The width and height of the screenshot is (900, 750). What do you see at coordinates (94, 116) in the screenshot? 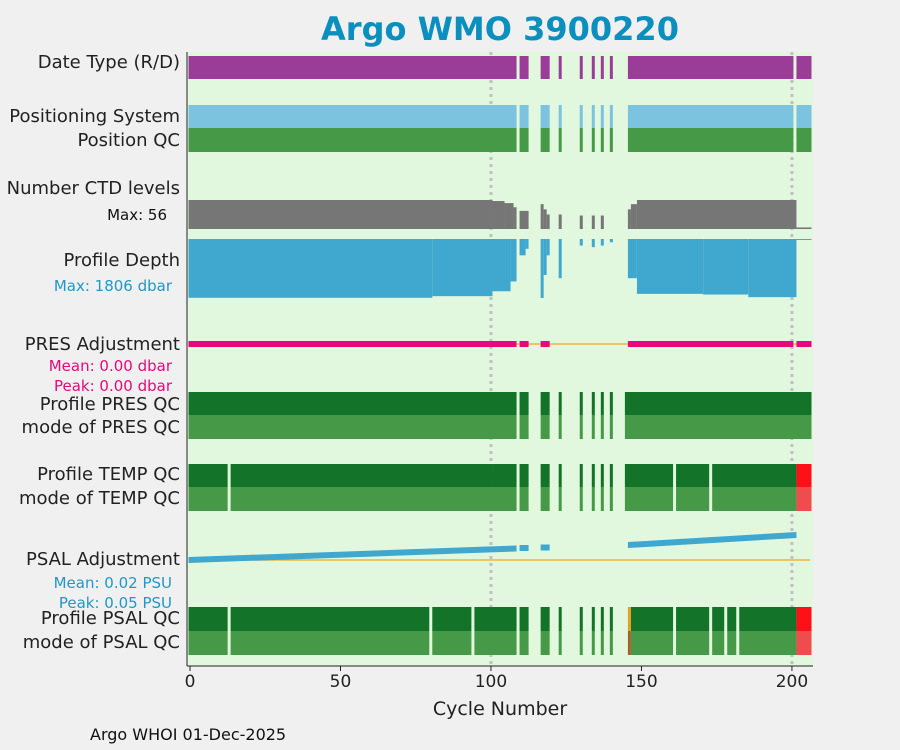
I see `label-positioning-system: Positioning System` at bounding box center [94, 116].